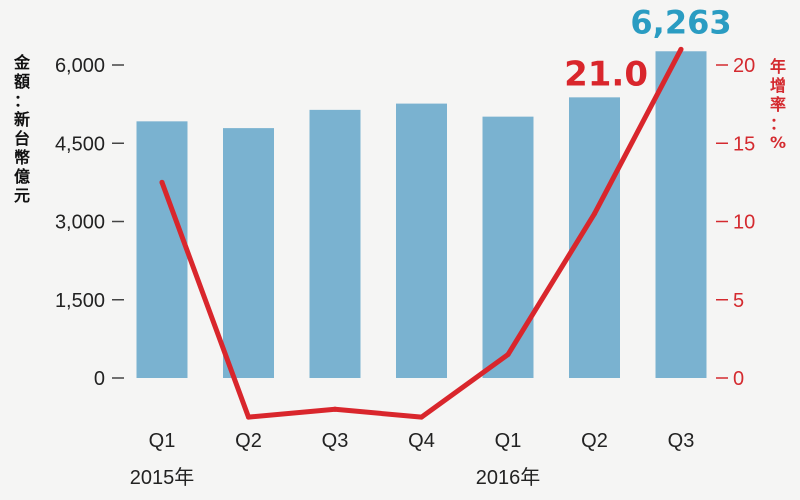 The height and width of the screenshot is (500, 800). Describe the element at coordinates (738, 379) in the screenshot. I see `right-tick-label-0: 0` at that location.